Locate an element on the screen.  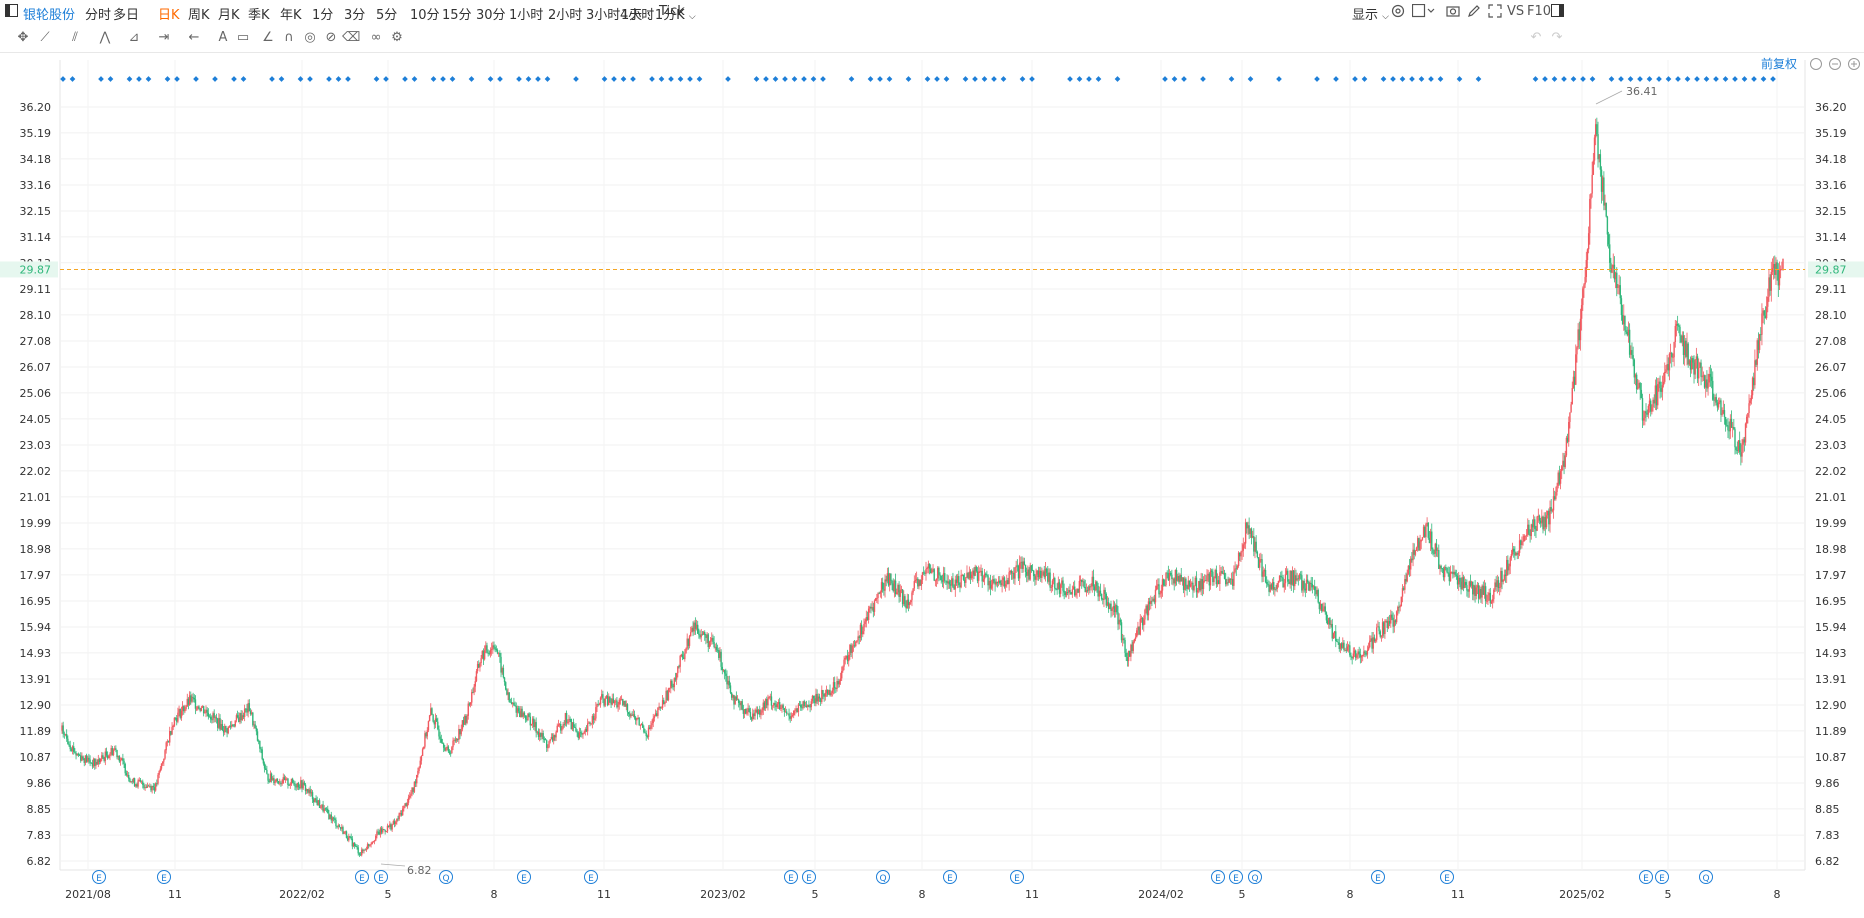
zoom-out-icon is located at coordinates (1835, 64).